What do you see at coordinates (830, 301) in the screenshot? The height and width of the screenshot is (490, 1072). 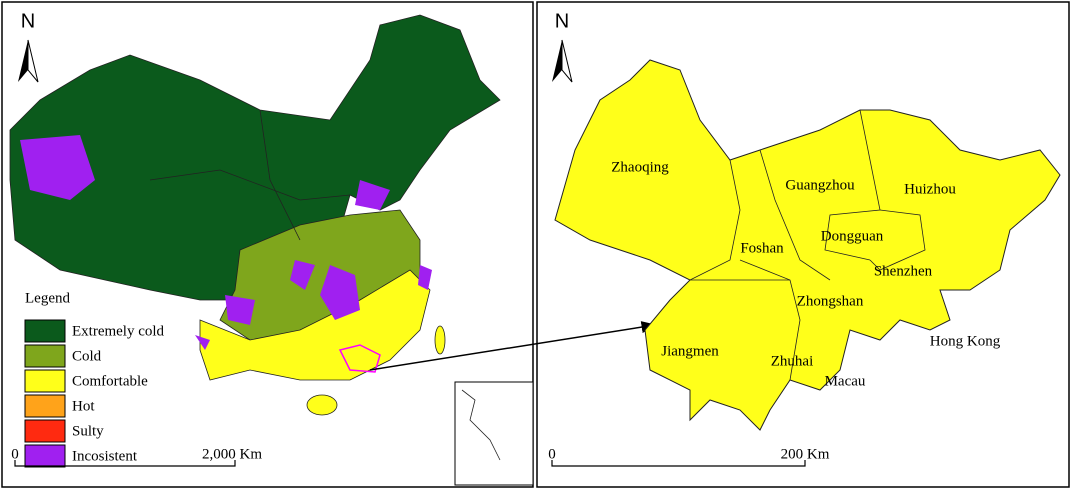 I see `city-label: Zhongshan` at bounding box center [830, 301].